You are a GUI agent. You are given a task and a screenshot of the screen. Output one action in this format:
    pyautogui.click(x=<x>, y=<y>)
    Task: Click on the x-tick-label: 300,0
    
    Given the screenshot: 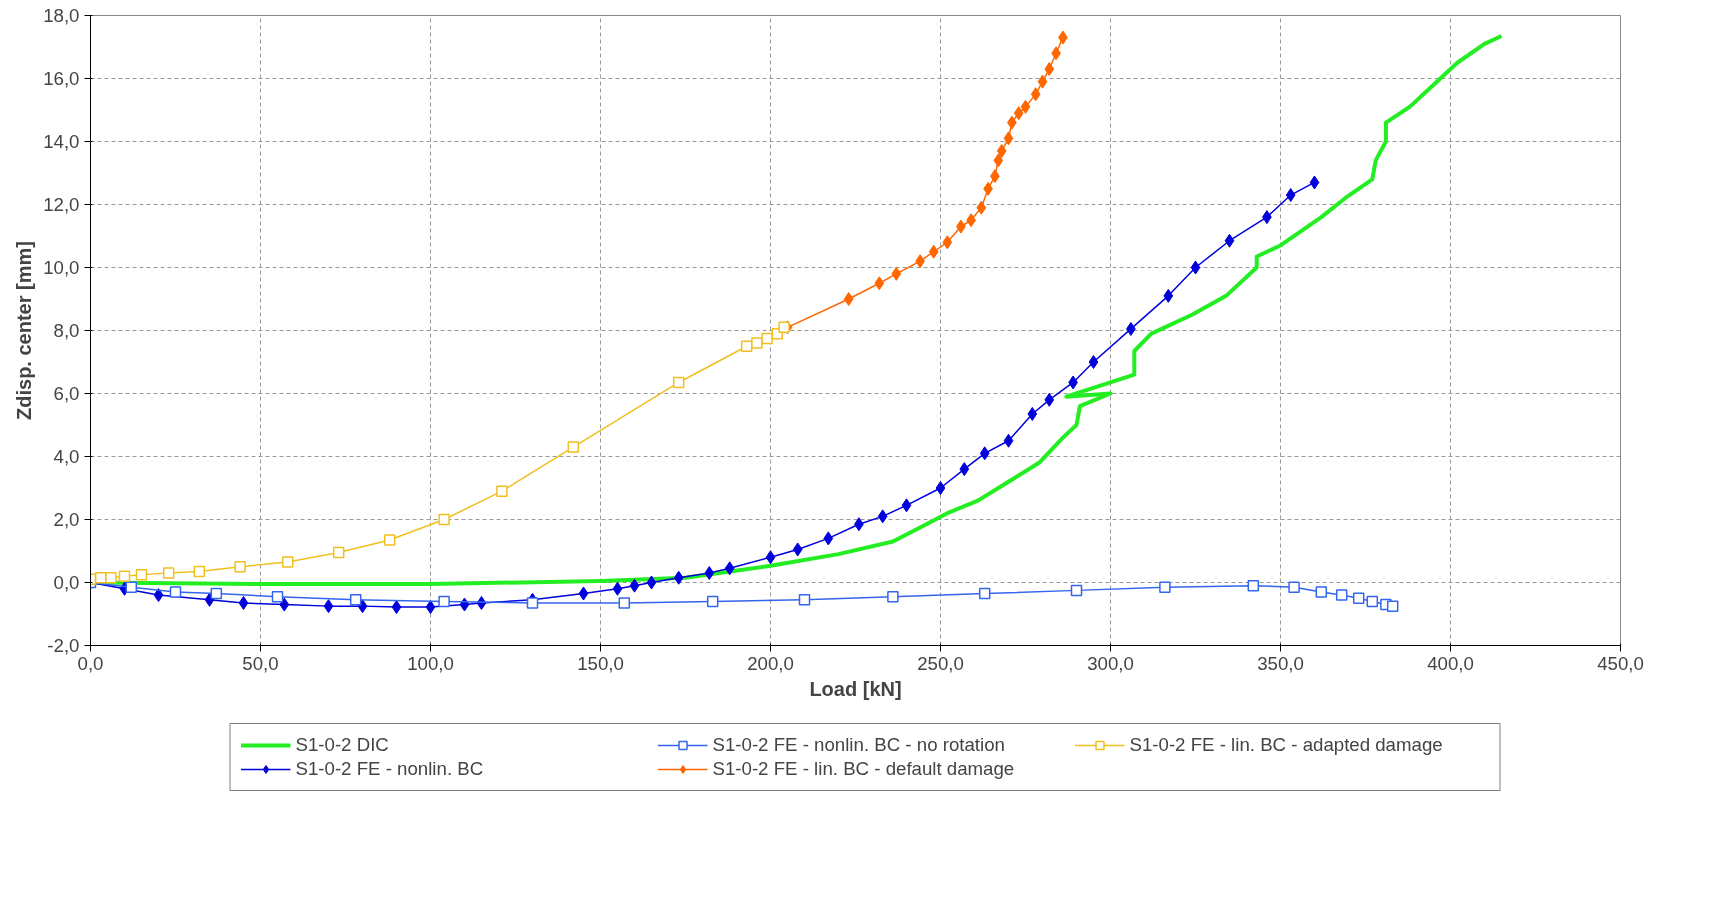 What is the action you would take?
    pyautogui.click(x=1110, y=663)
    